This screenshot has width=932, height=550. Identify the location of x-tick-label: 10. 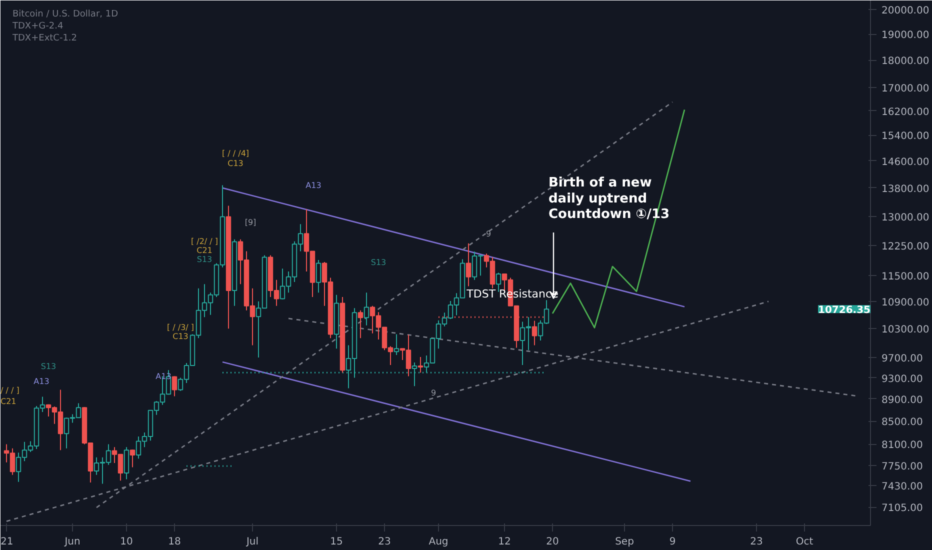
(126, 542).